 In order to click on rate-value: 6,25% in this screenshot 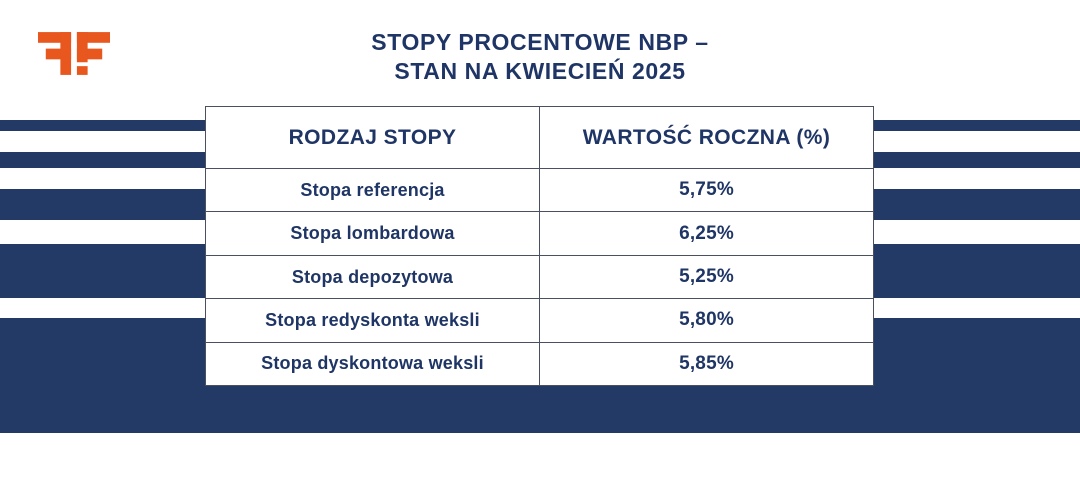, I will do `click(706, 233)`.